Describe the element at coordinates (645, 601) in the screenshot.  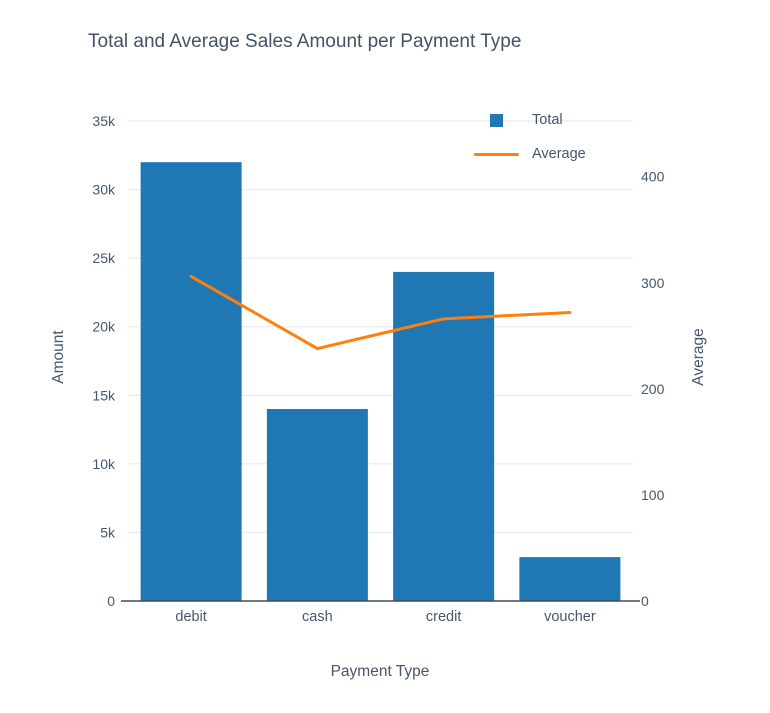
I see `y-right-tick-label: 0` at that location.